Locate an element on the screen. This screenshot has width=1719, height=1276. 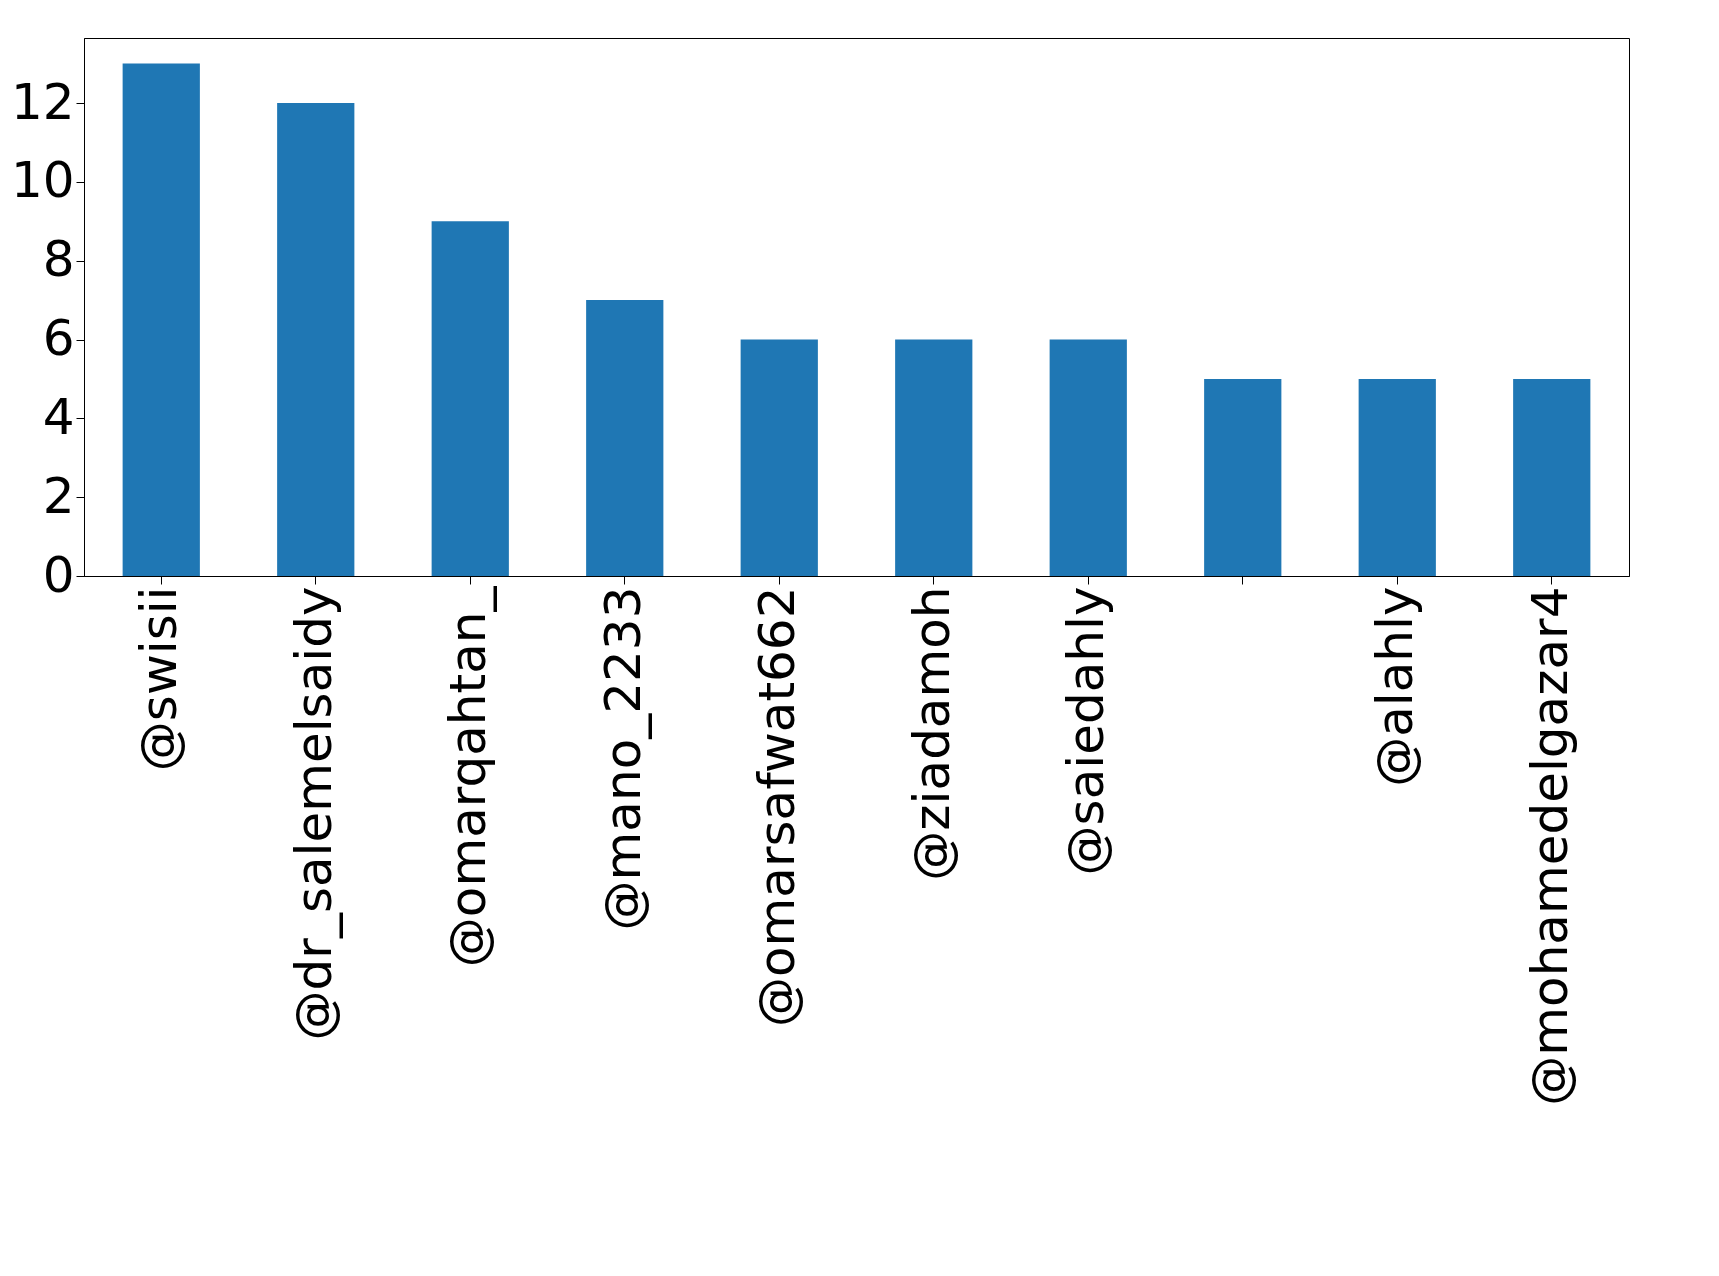
x-tick-label: @ziadamoh is located at coordinates (931, 733).